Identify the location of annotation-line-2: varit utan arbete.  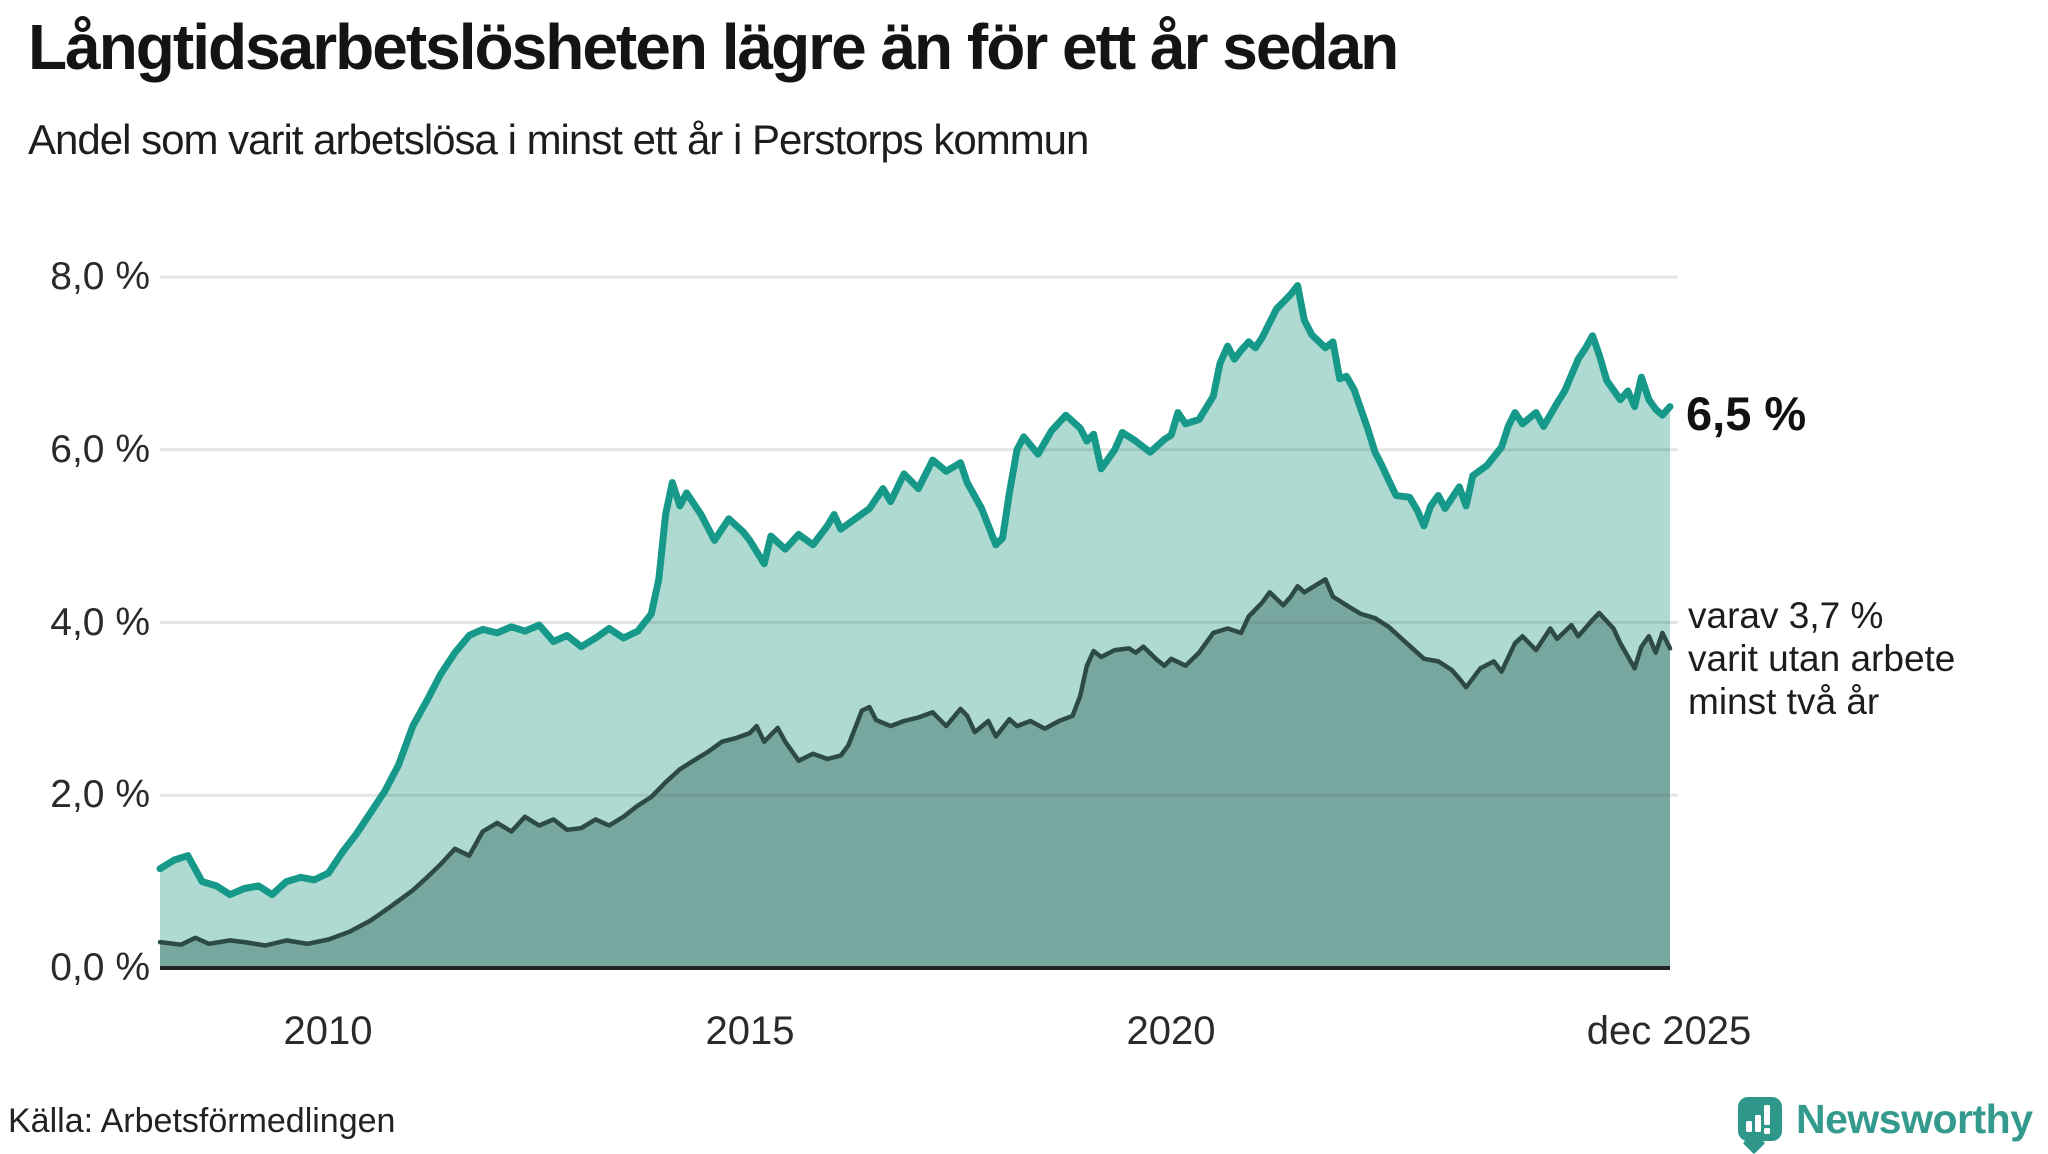
(1822, 658).